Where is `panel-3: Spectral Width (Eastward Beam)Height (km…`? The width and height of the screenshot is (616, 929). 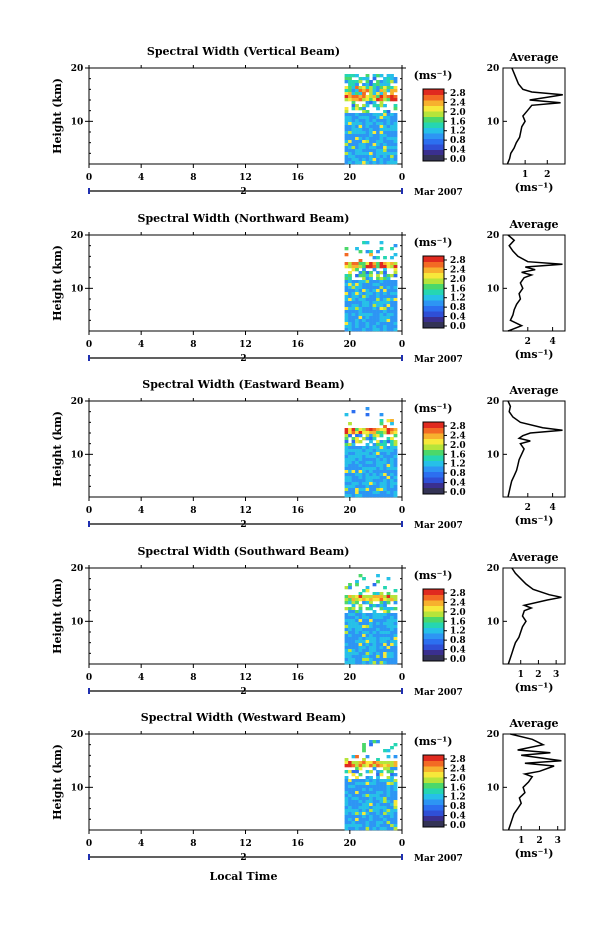 panel-3: Spectral Width (Eastward Beam)Height (km… is located at coordinates (308, 454).